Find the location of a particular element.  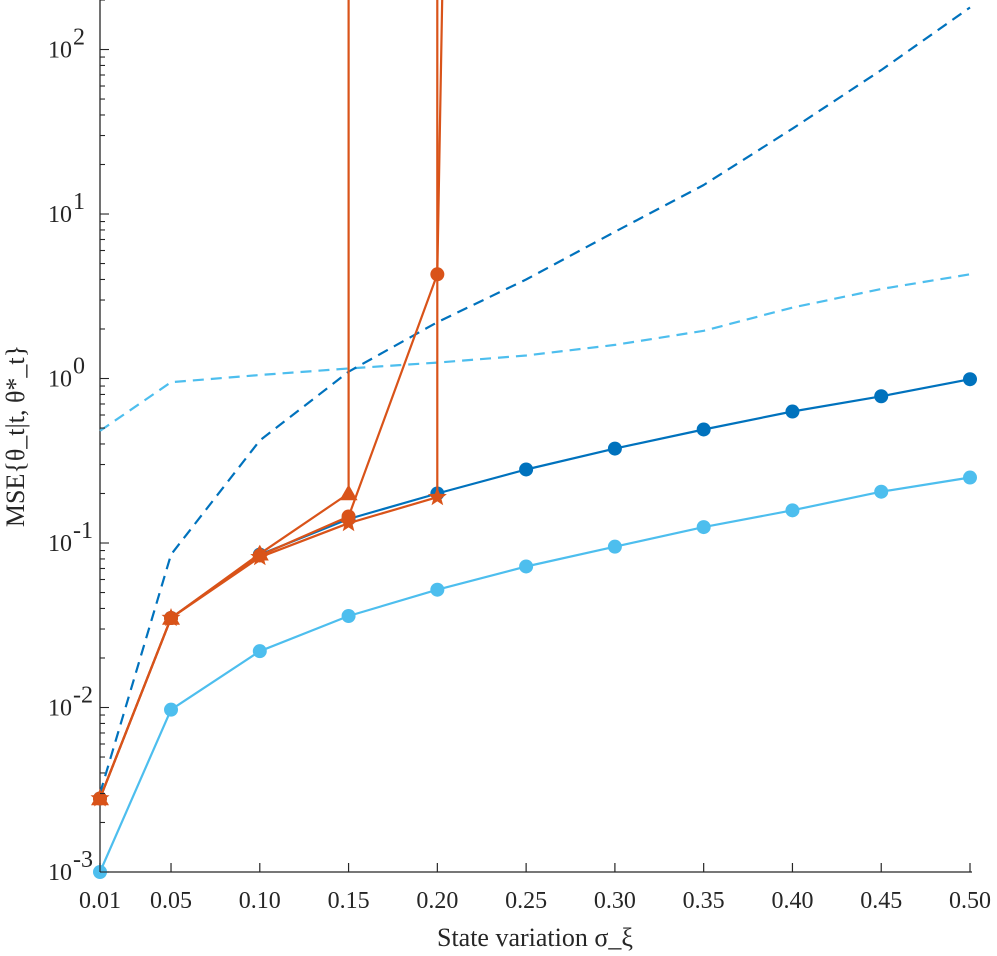

x-axis-title: State variation σ_ξ is located at coordinates (535, 937).